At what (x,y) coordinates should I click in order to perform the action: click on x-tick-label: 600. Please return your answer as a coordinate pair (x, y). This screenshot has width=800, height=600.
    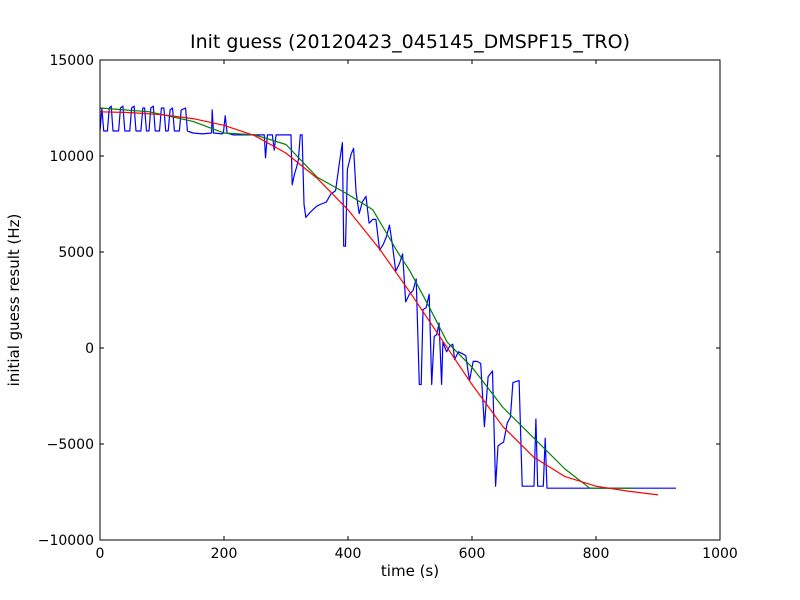
    Looking at the image, I should click on (472, 554).